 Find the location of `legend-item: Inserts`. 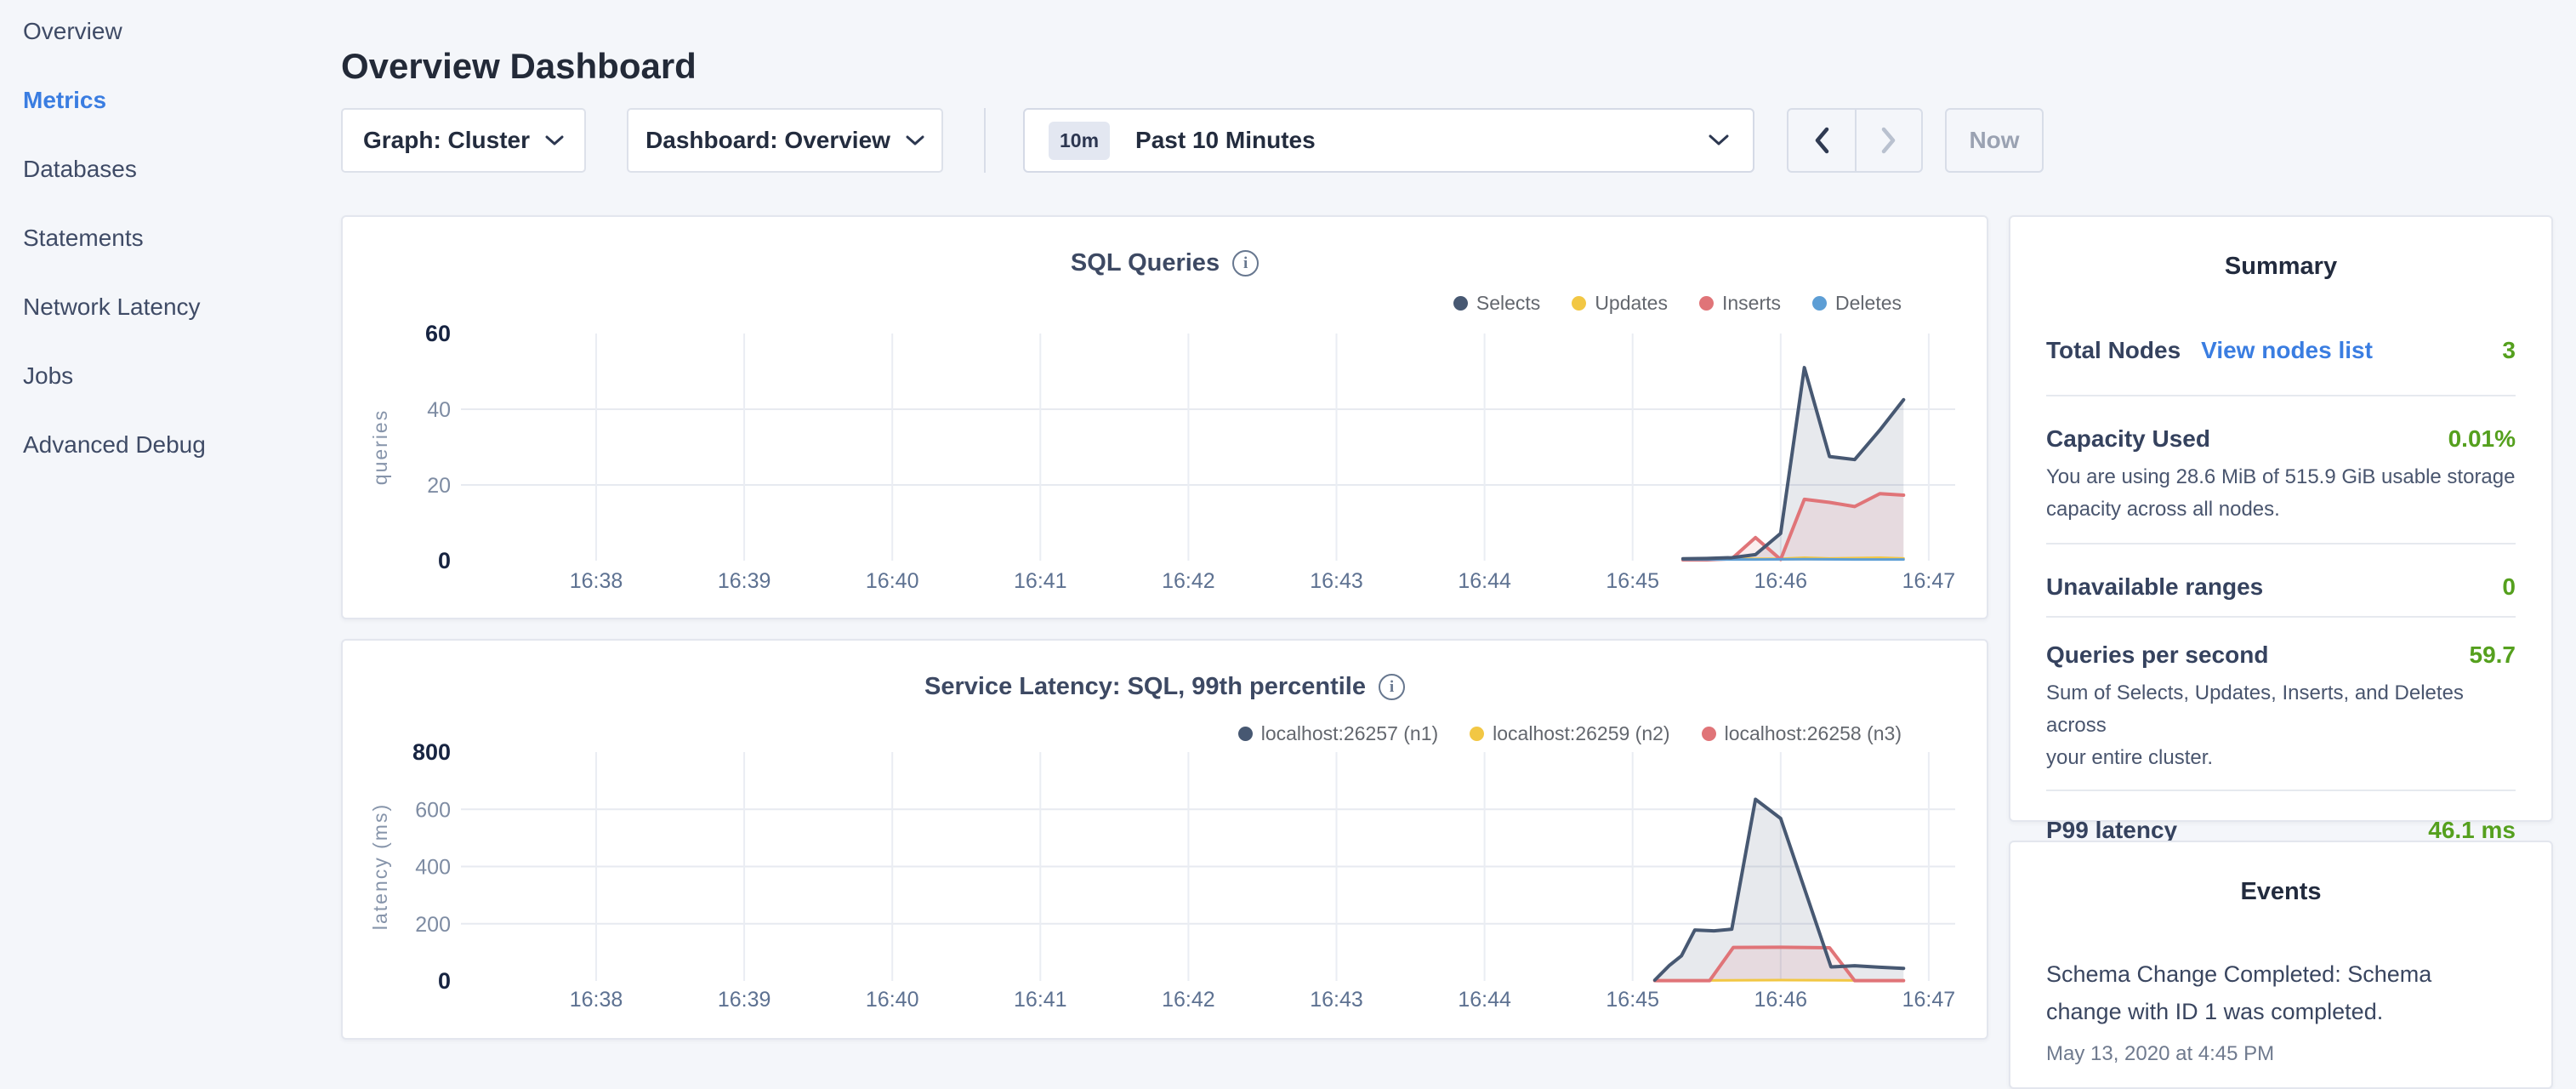

legend-item: Inserts is located at coordinates (1740, 303).